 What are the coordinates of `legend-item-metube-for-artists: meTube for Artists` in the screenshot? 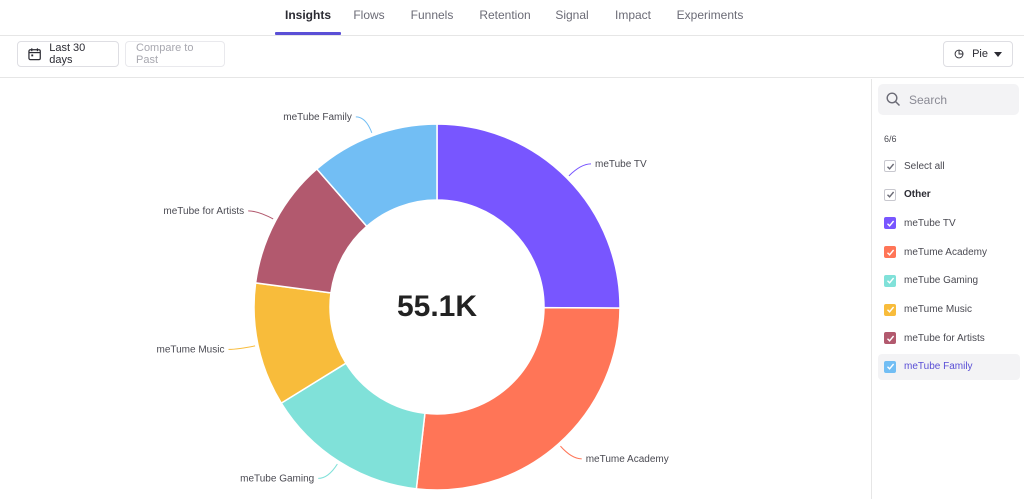 It's located at (949, 338).